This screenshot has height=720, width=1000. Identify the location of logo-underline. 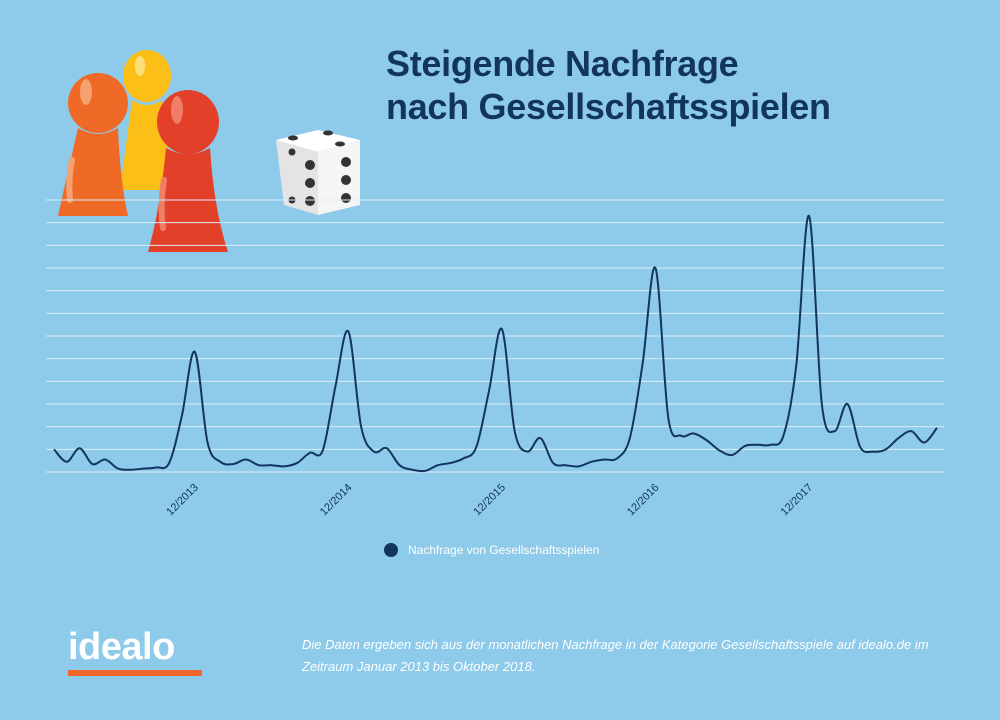
(135, 673).